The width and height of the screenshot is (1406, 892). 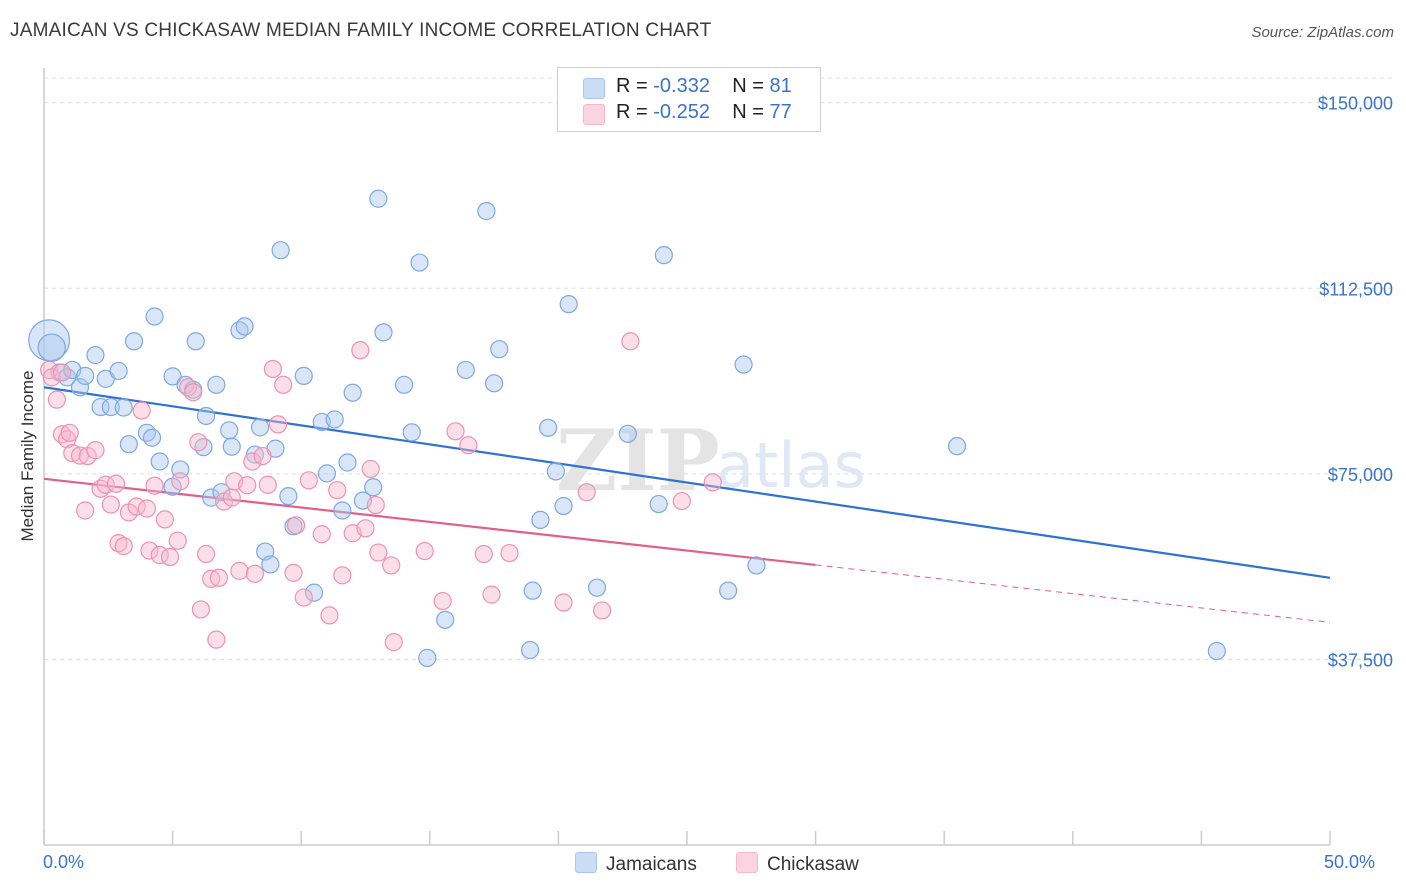 I want to click on y-axis-title: Median Family Income, so click(x=27, y=455).